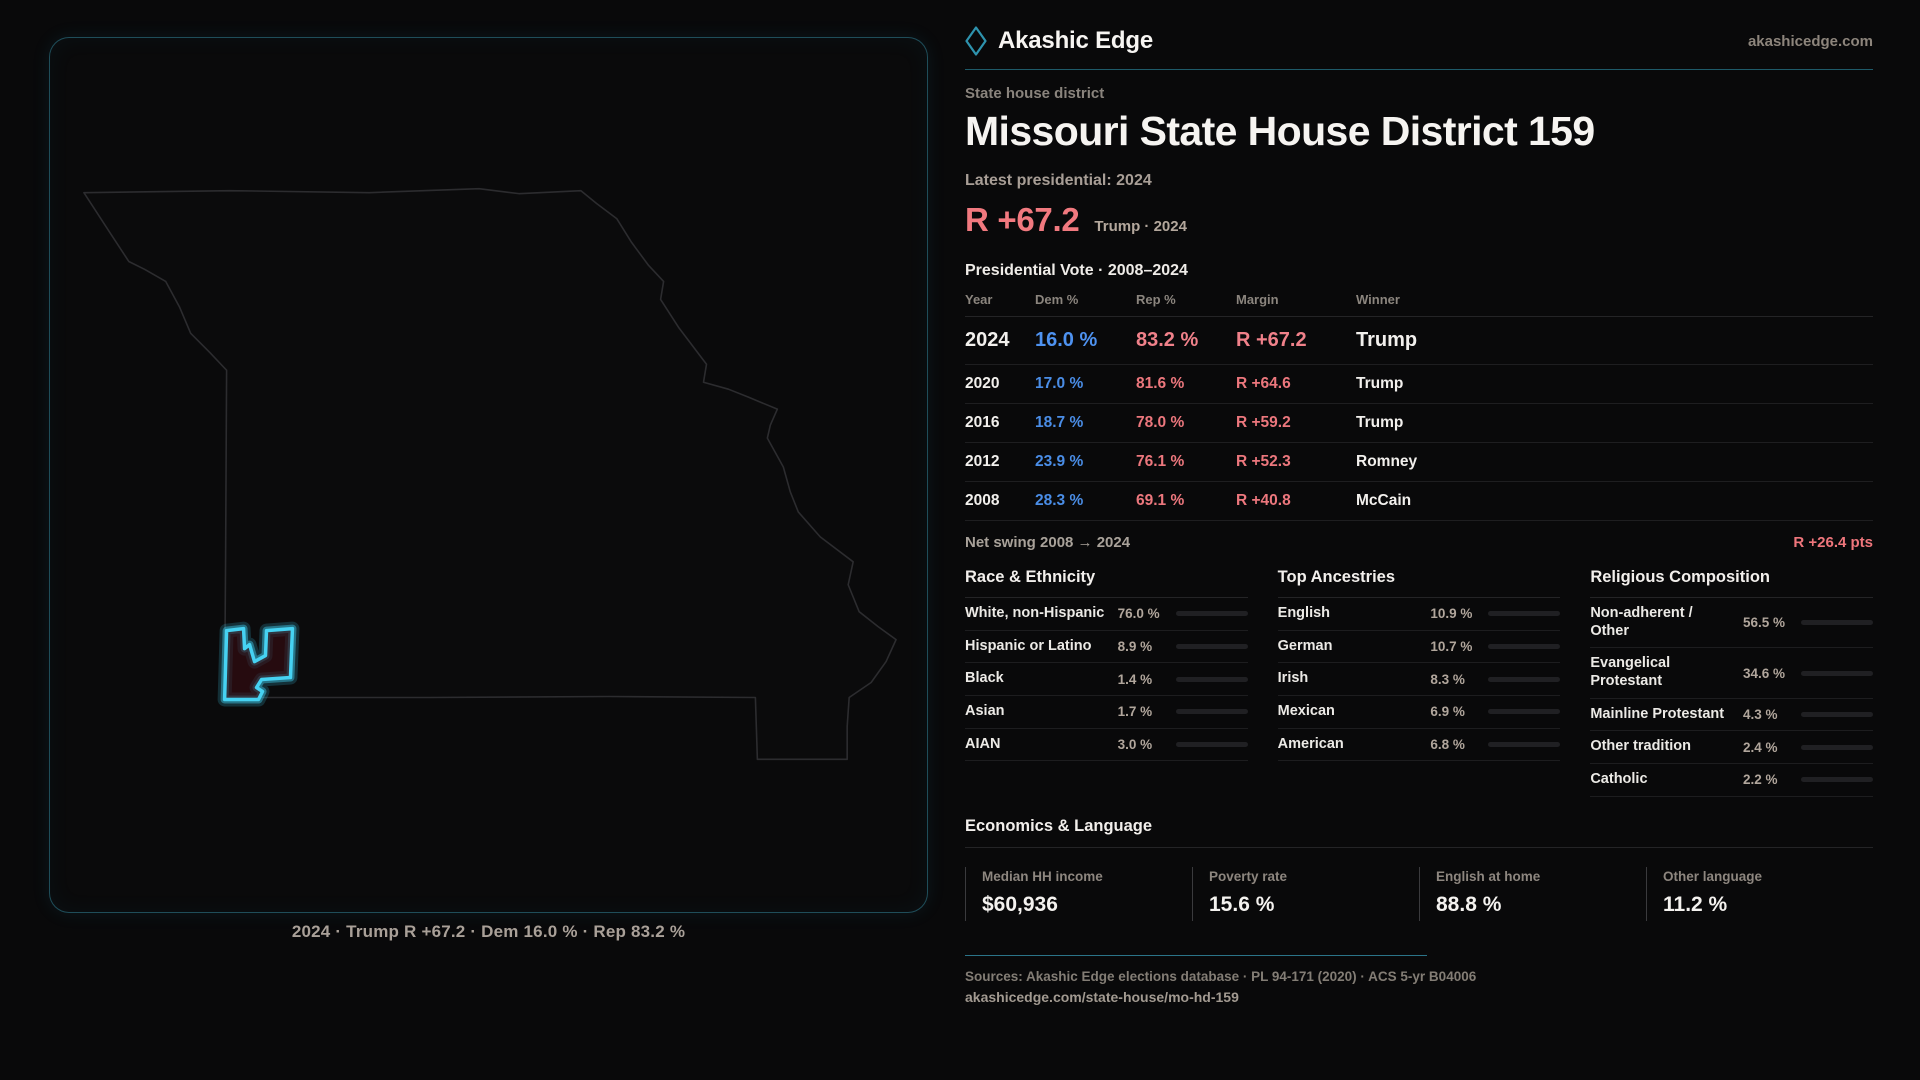 The height and width of the screenshot is (1080, 1920). Describe the element at coordinates (1138, 614) in the screenshot. I see `demo-value: 76.0 %` at that location.